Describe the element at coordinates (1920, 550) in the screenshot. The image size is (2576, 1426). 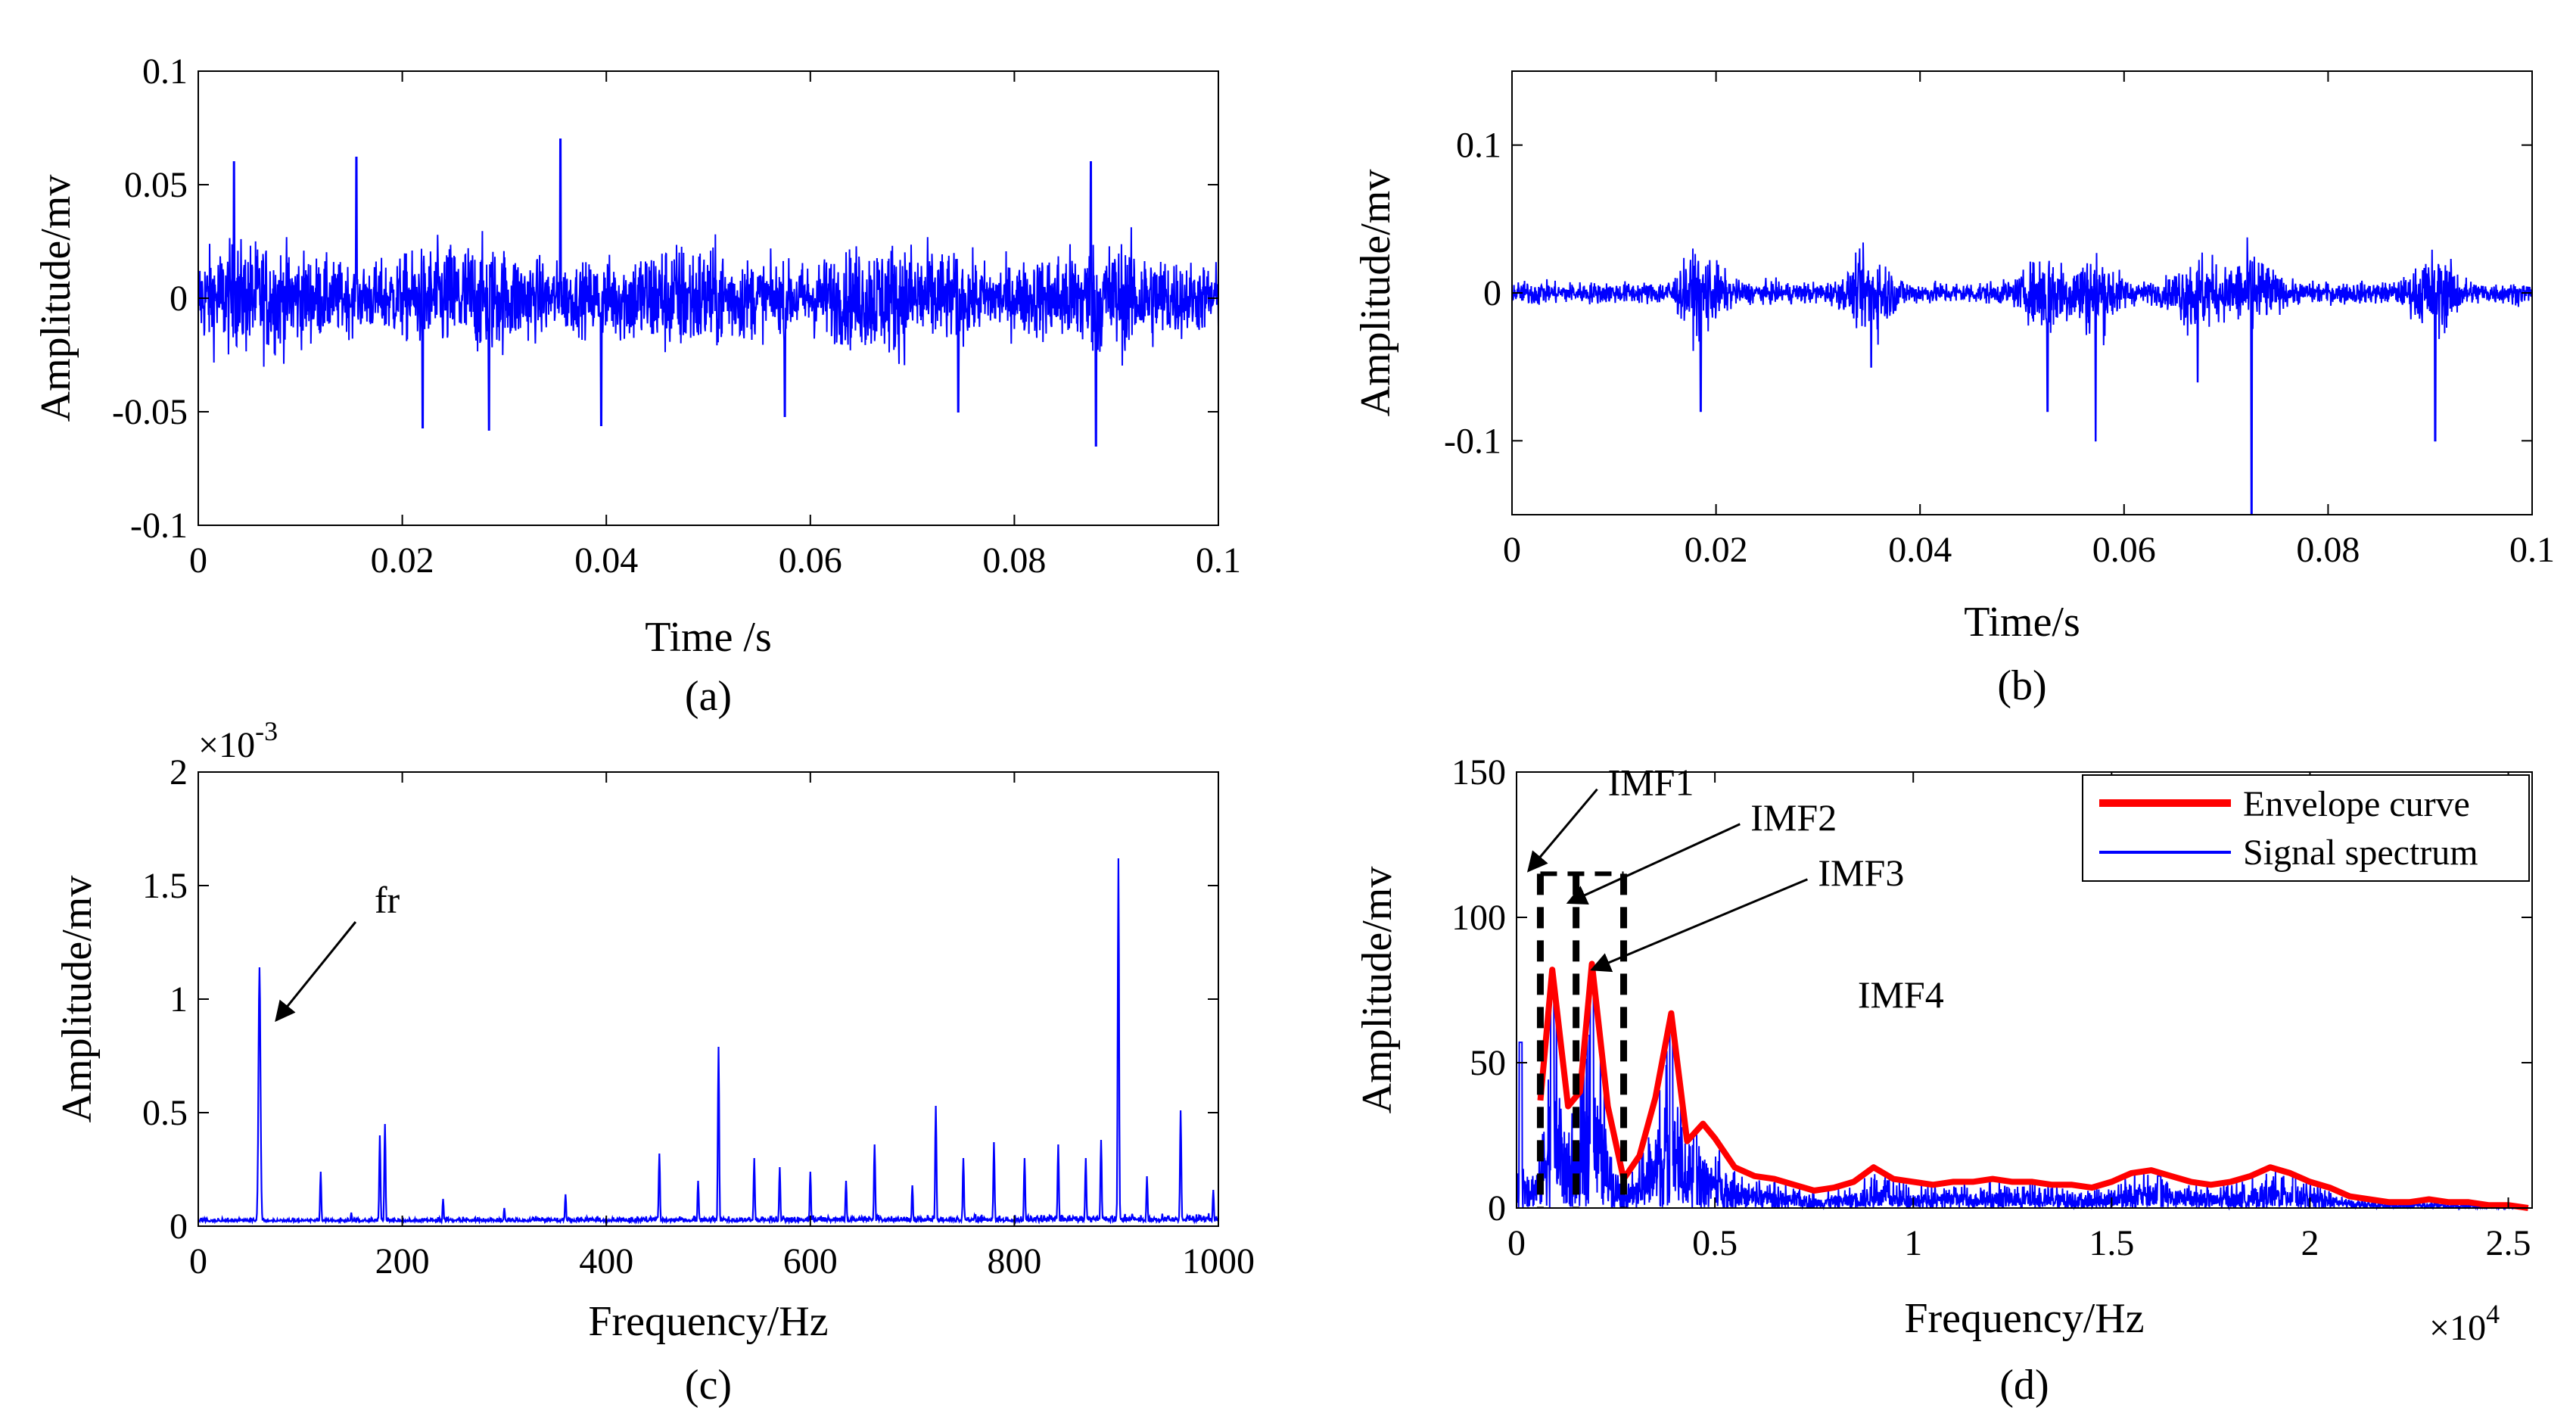
I see `panel-b-xtick-label: 0.04` at that location.